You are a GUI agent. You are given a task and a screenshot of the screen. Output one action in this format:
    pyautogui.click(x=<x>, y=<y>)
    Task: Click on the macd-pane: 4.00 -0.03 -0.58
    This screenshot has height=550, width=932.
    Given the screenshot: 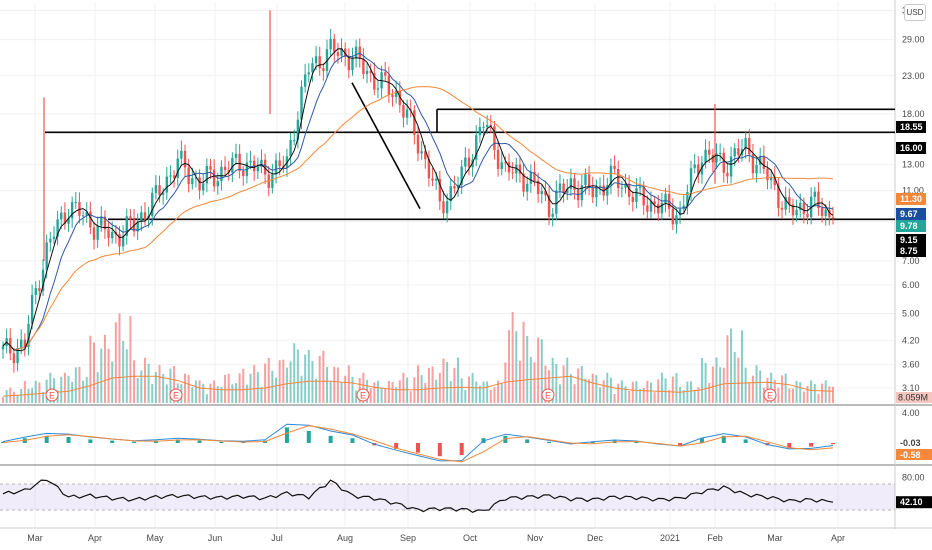 What is the action you would take?
    pyautogui.click(x=466, y=435)
    